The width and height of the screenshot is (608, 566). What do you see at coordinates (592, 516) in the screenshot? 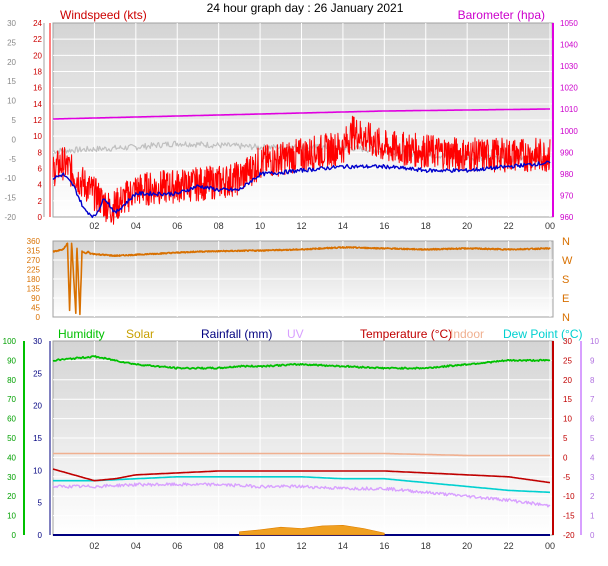
I see `uv-tick: 1` at bounding box center [592, 516].